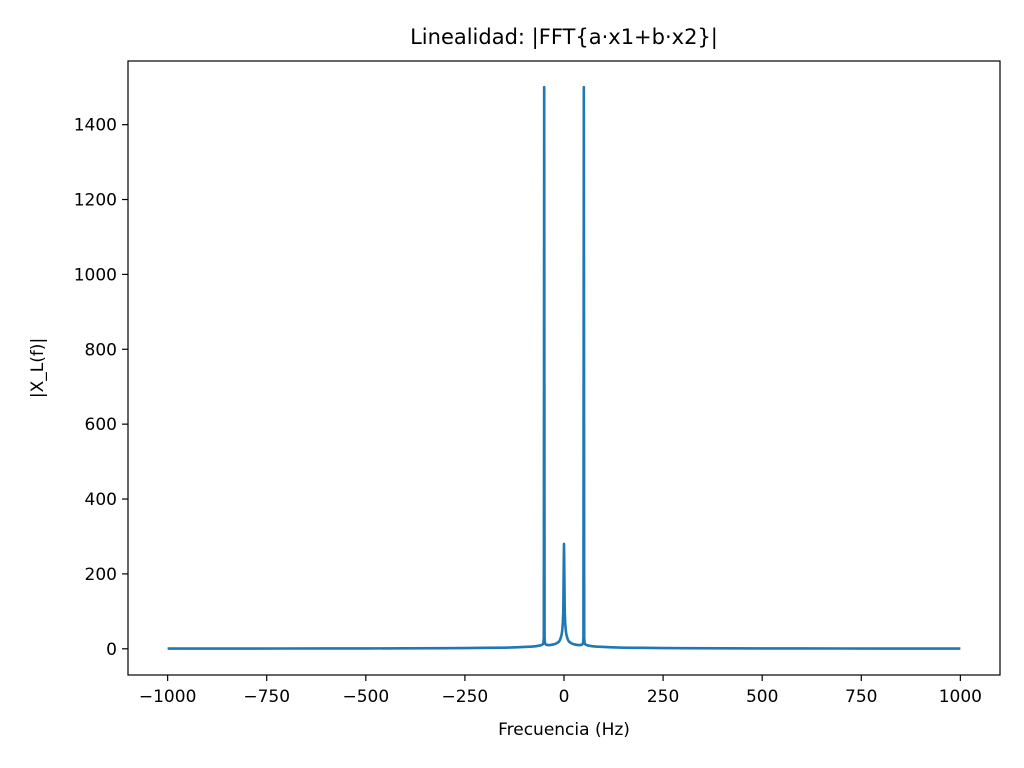 The image size is (1024, 768). Describe the element at coordinates (95, 126) in the screenshot. I see `y-tick-label: 1400` at that location.